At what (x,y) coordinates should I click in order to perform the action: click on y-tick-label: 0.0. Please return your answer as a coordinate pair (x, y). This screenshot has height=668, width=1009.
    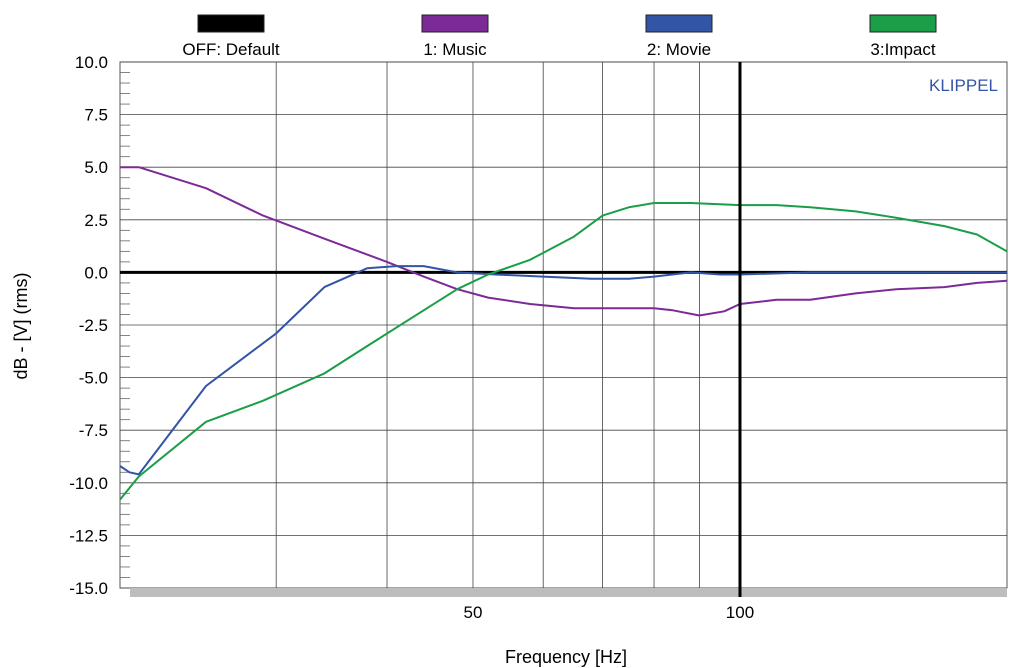
    Looking at the image, I should click on (96, 272).